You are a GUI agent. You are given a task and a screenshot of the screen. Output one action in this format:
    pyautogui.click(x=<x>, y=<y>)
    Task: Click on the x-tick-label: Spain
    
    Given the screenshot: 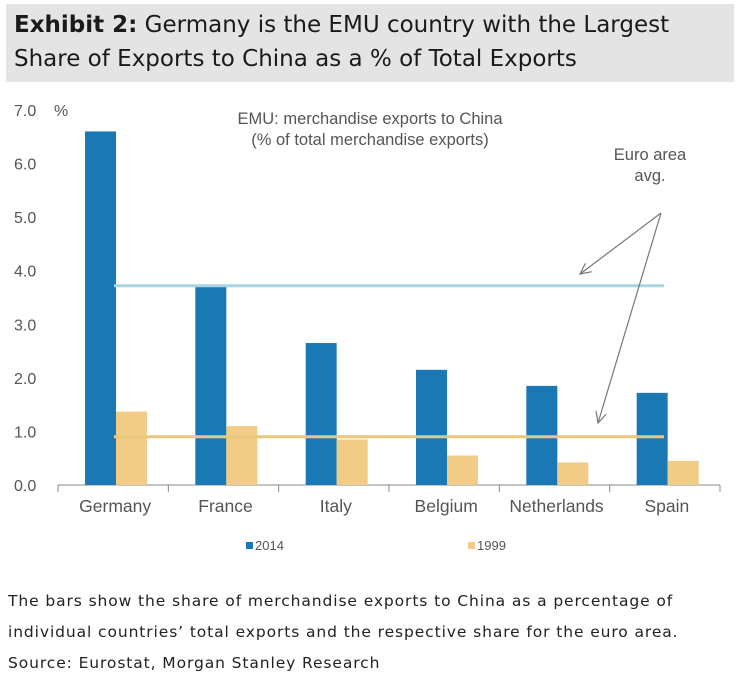 What is the action you would take?
    pyautogui.click(x=666, y=506)
    